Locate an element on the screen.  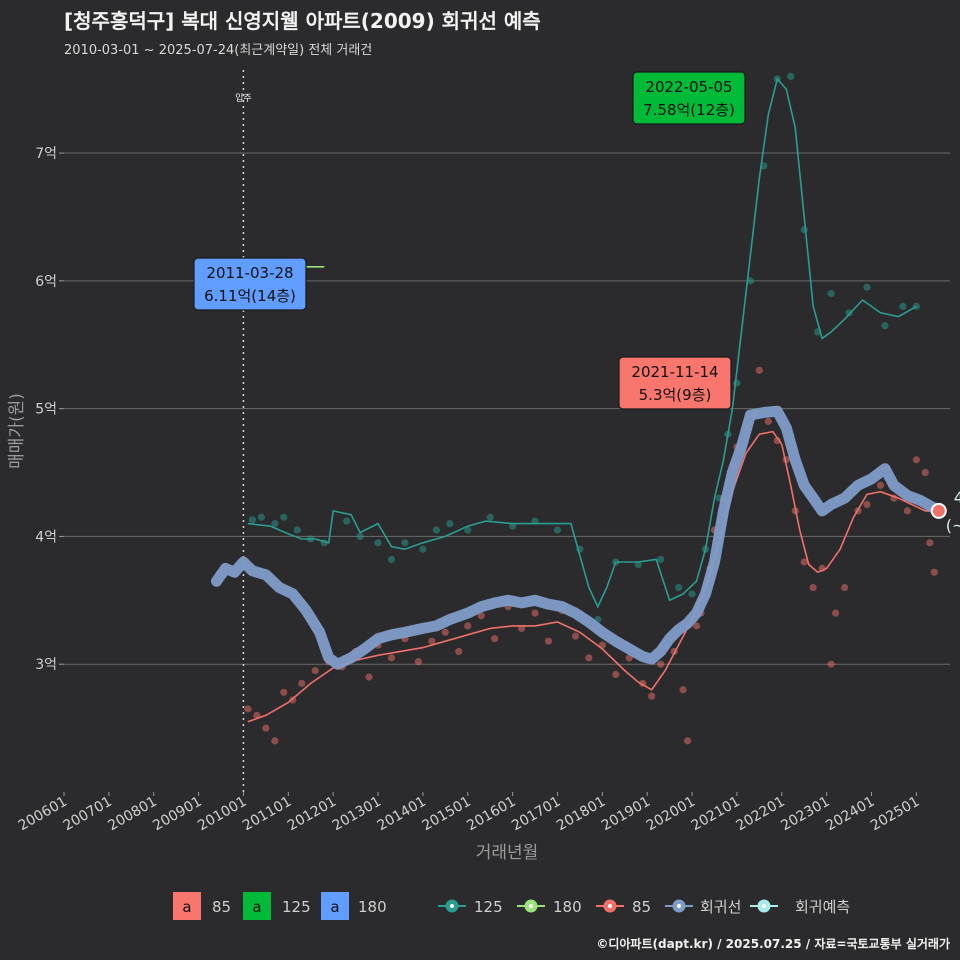
legend-line-label: 180 is located at coordinates (567, 907).